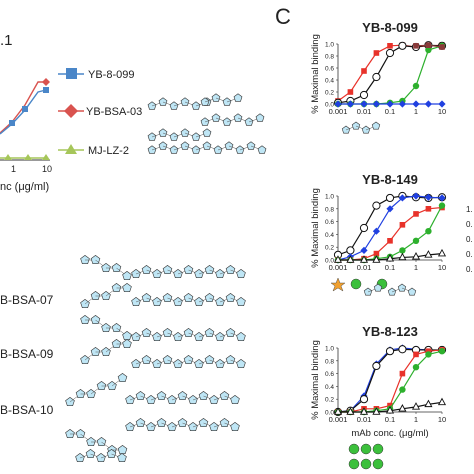 This screenshot has height=474, width=474. What do you see at coordinates (329, 197) in the screenshot?
I see `chart-1-ytick-label: 1.0` at bounding box center [329, 197].